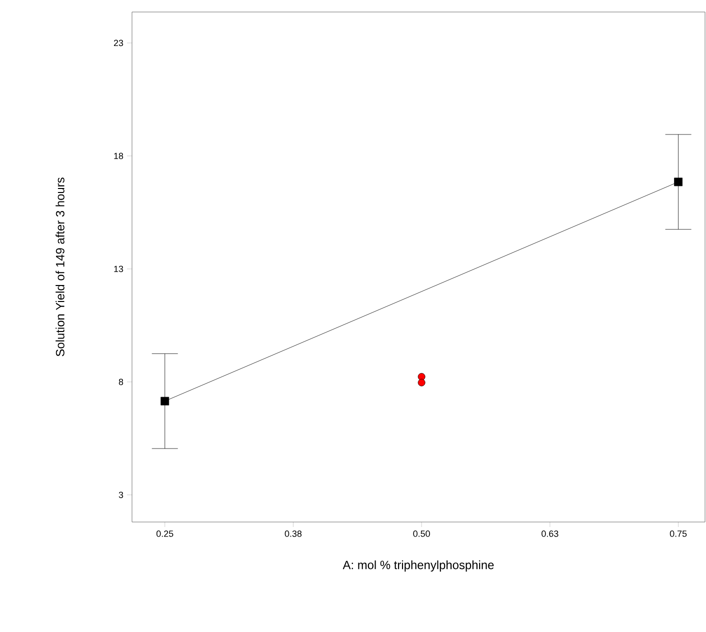  What do you see at coordinates (119, 269) in the screenshot?
I see `y-tick-label: 13` at bounding box center [119, 269].